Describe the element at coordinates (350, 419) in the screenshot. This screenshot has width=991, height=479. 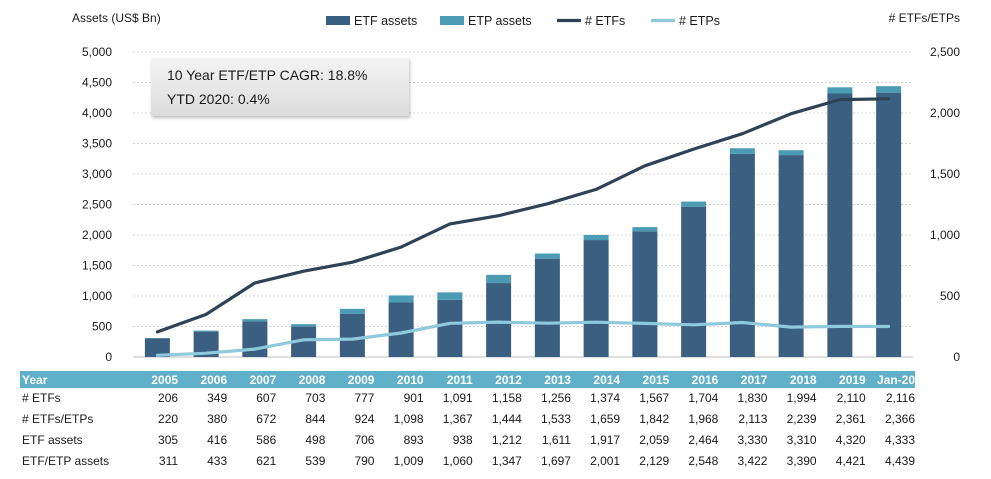
I see `table-cell: 924` at that location.